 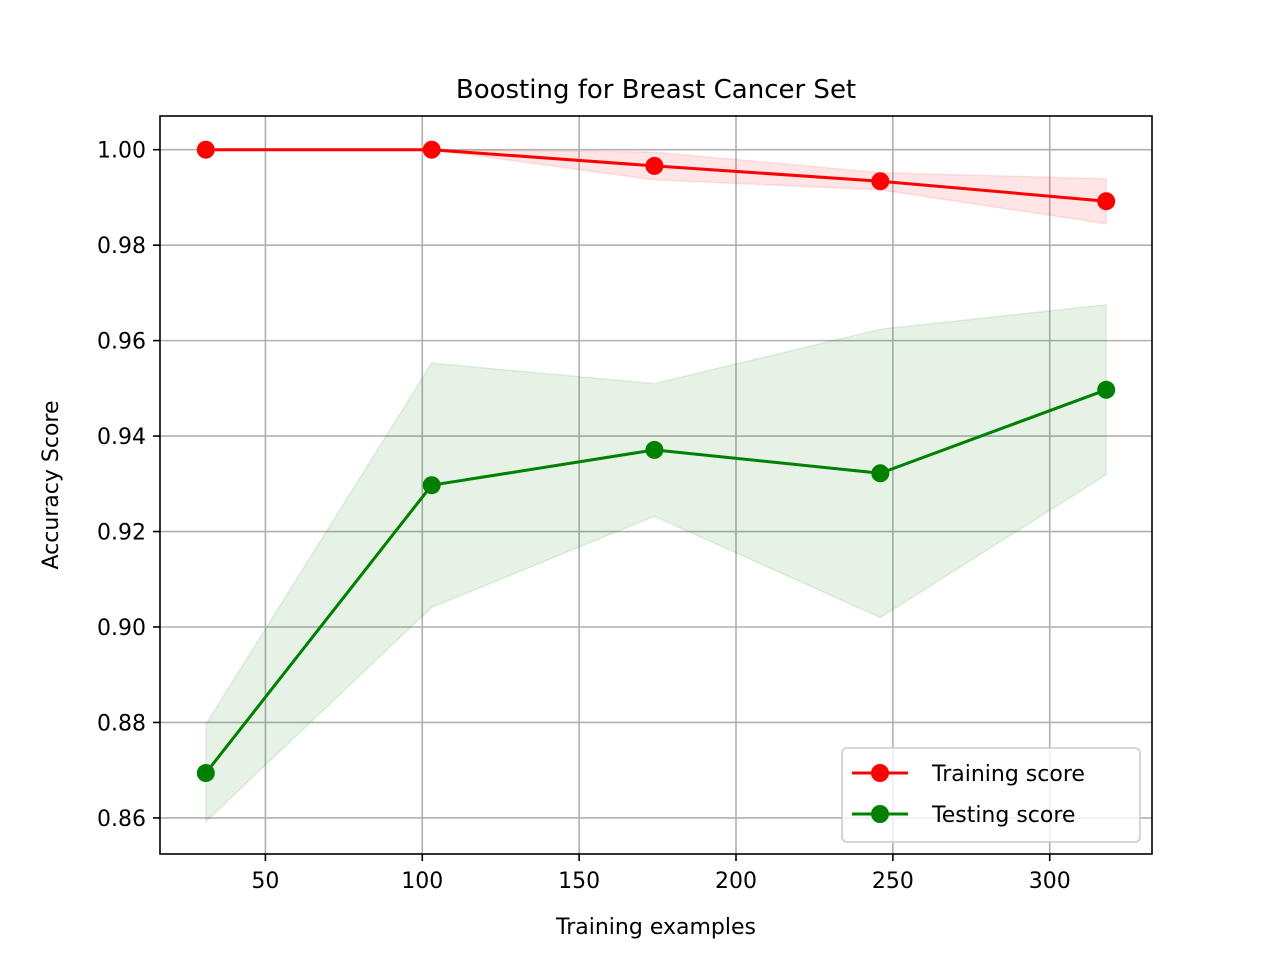 What do you see at coordinates (880, 814) in the screenshot?
I see `legend-testing-score-marker` at bounding box center [880, 814].